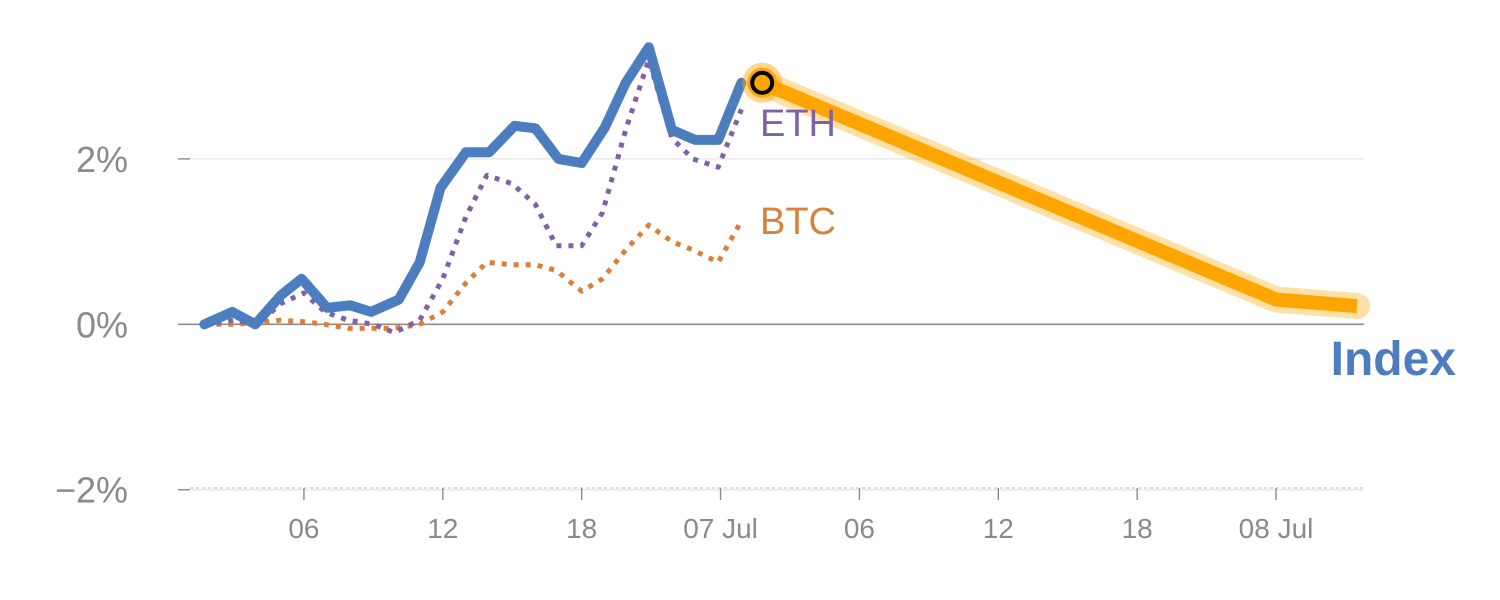  What do you see at coordinates (798, 222) in the screenshot?
I see `series-label-btc: BTC` at bounding box center [798, 222].